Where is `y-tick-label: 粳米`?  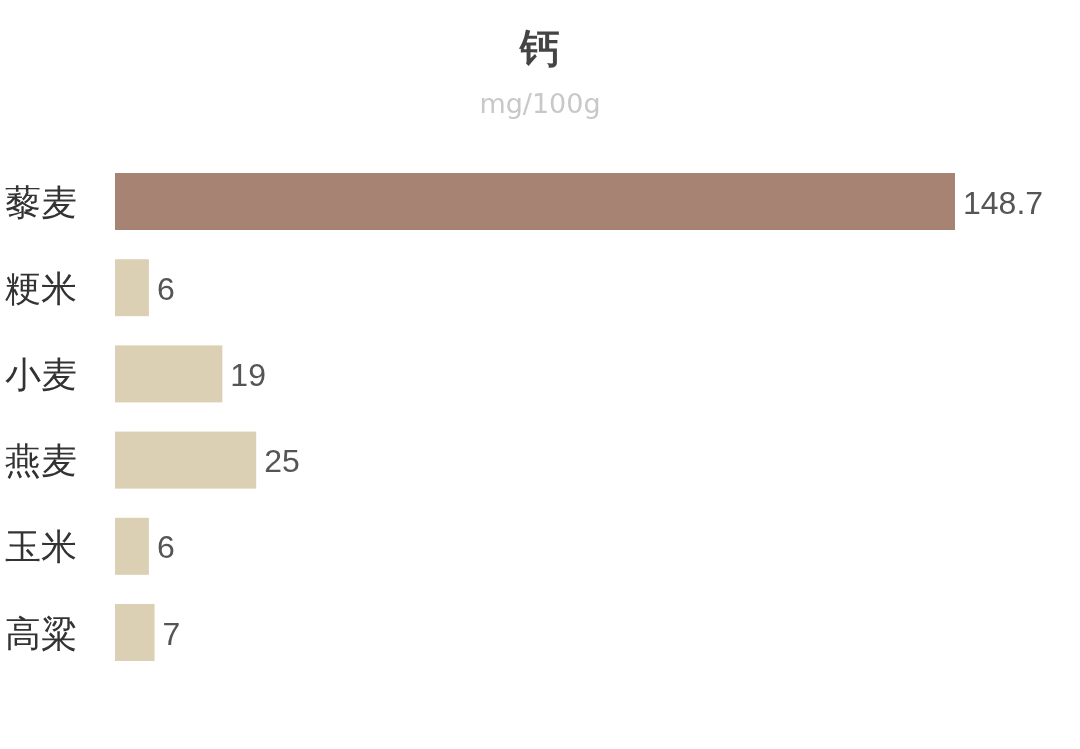
y-tick-label: 粳米 is located at coordinates (41, 288).